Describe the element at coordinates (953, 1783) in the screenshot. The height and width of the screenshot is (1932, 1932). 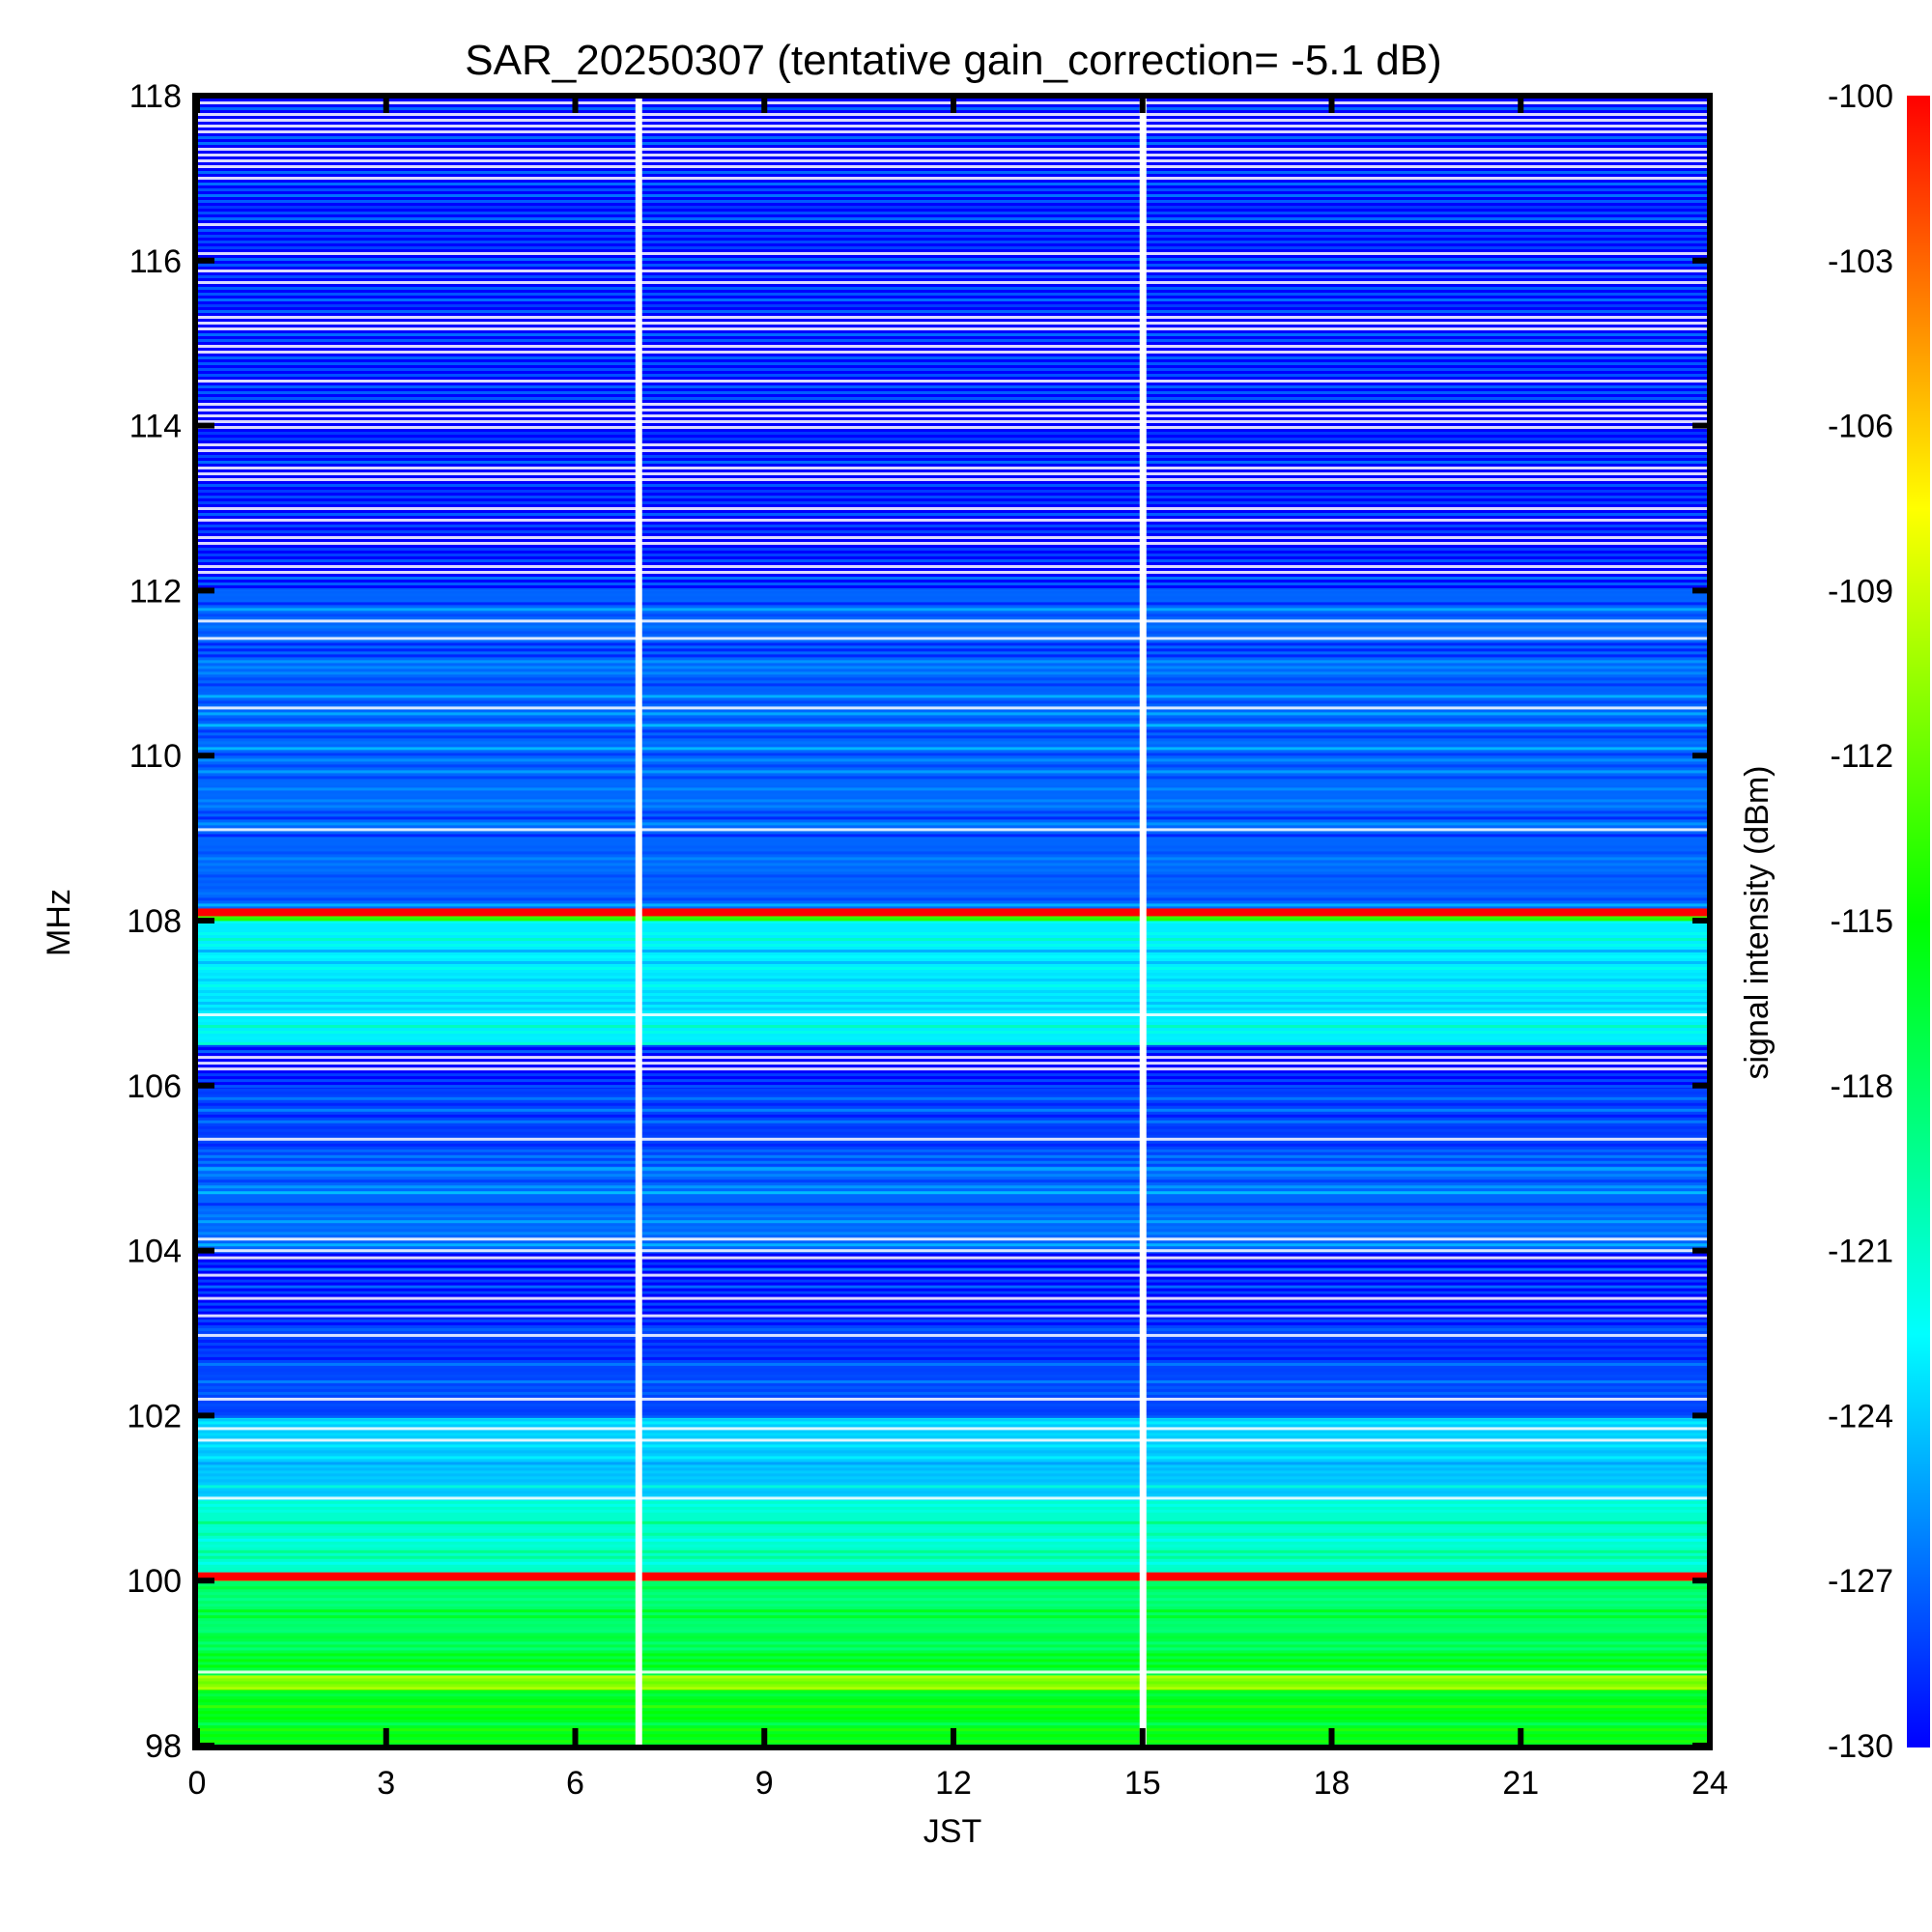
I see `x-tick-label: 12` at that location.